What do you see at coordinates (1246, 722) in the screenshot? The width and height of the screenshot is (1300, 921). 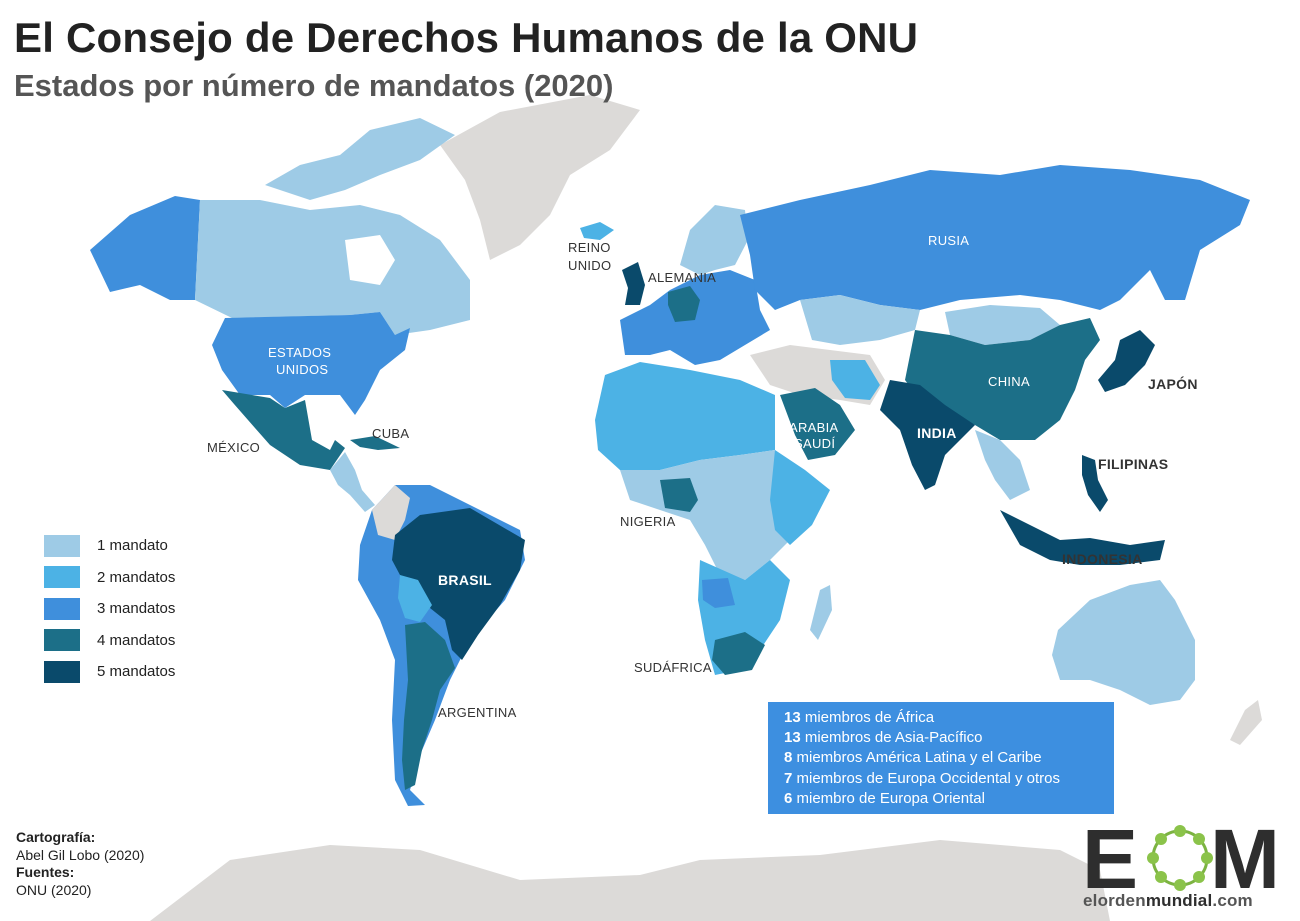 I see `new-zealand` at bounding box center [1246, 722].